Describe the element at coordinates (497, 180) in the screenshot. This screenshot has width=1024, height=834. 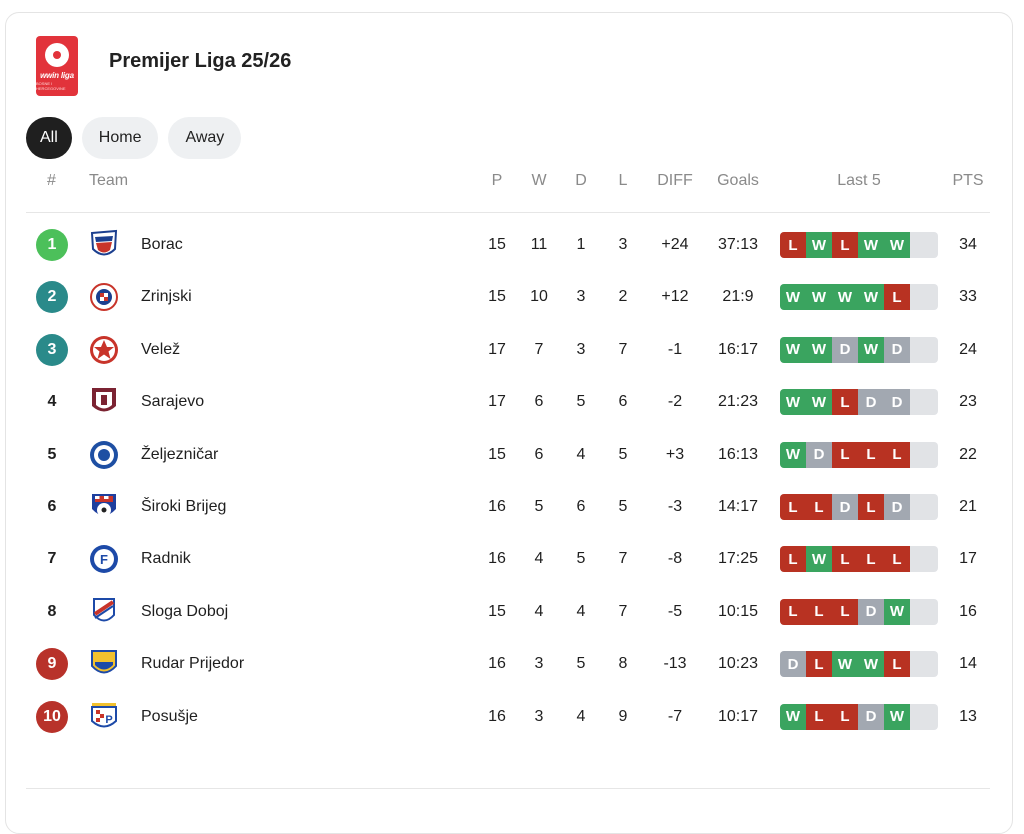
I see `col-played: P` at that location.